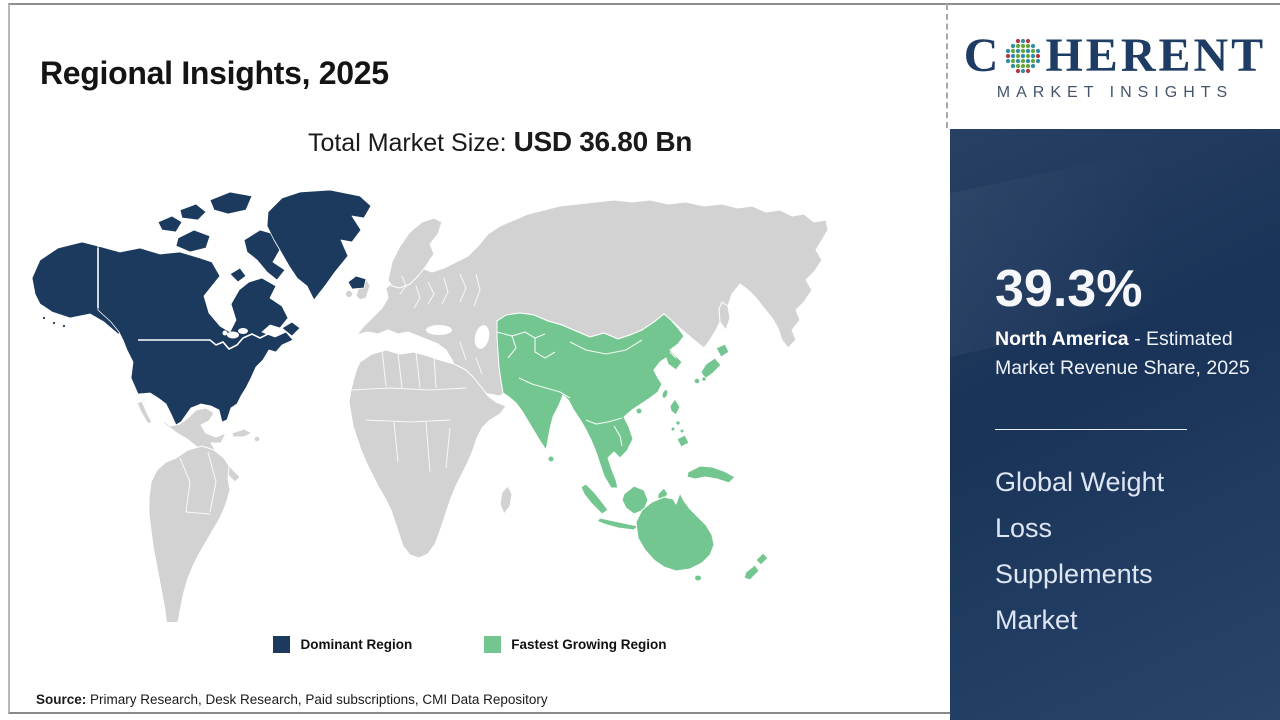 Image resolution: width=1280 pixels, height=720 pixels. Describe the element at coordinates (282, 644) in the screenshot. I see `dominant-region-swatch` at that location.